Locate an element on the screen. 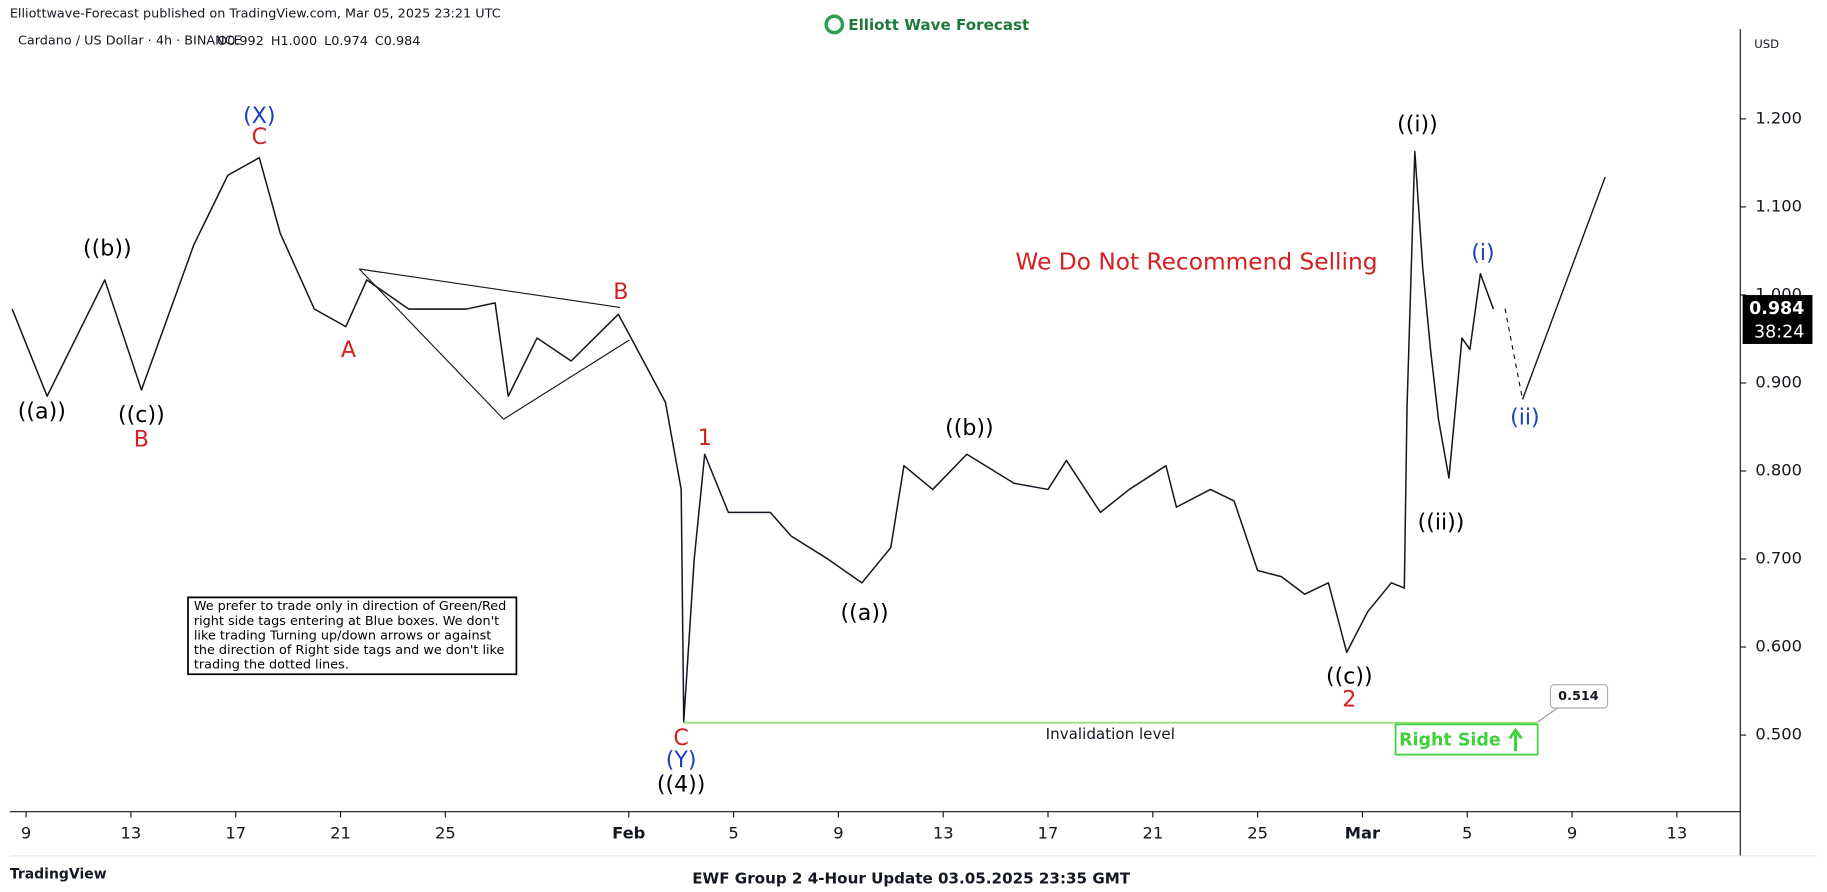  ohlc-value: H1.000 is located at coordinates (294, 40).